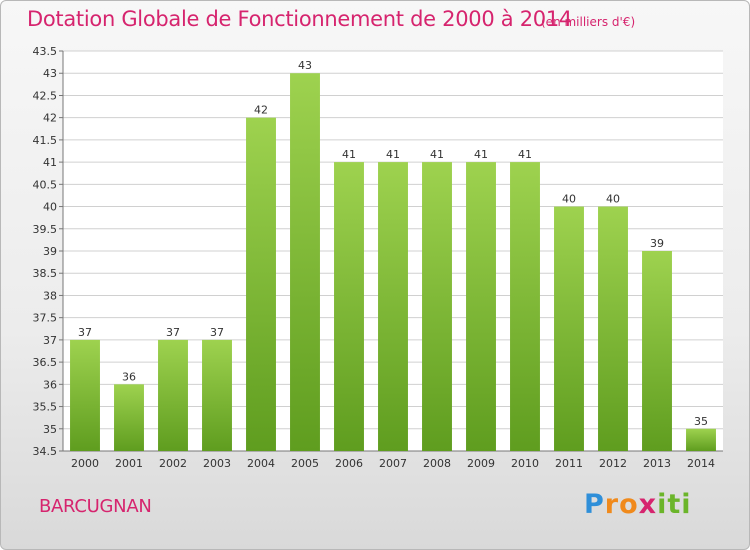 The height and width of the screenshot is (550, 750). Describe the element at coordinates (437, 463) in the screenshot. I see `x-tick-label: 2008` at that location.